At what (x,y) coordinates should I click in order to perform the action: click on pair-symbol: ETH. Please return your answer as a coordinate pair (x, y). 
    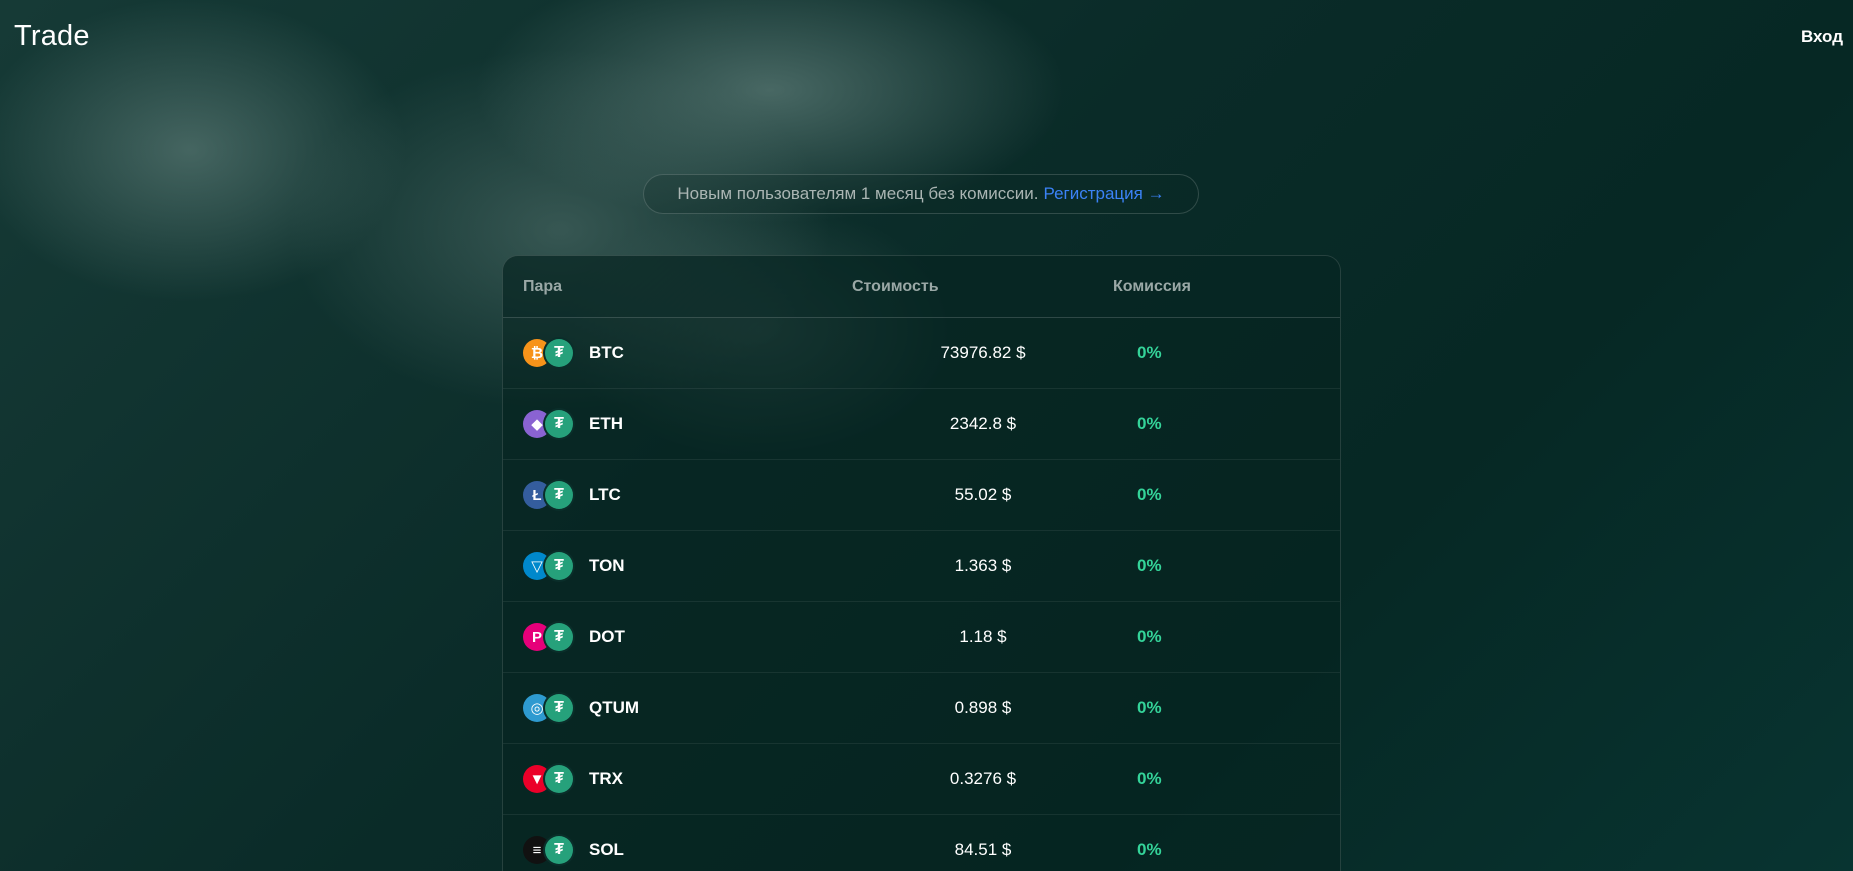
    Looking at the image, I should click on (606, 423).